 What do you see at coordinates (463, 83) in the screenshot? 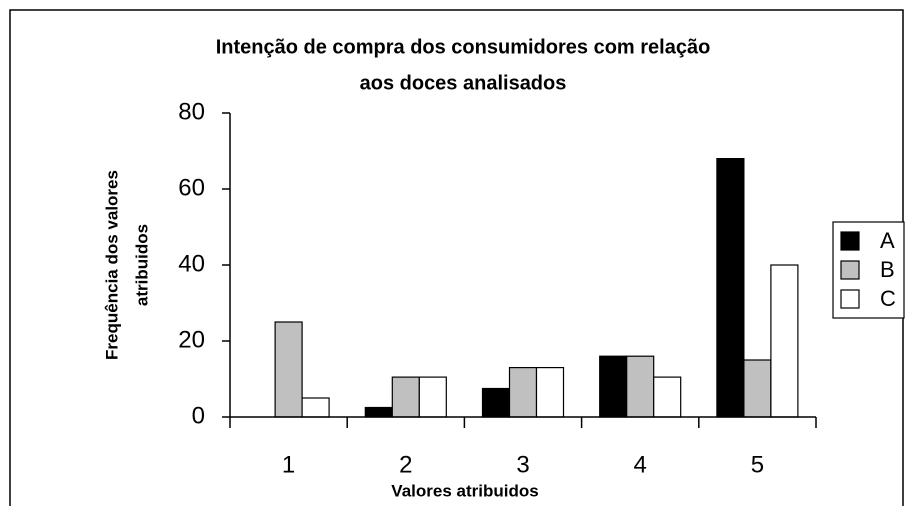
I see `chart-title: aos doces analisados` at bounding box center [463, 83].